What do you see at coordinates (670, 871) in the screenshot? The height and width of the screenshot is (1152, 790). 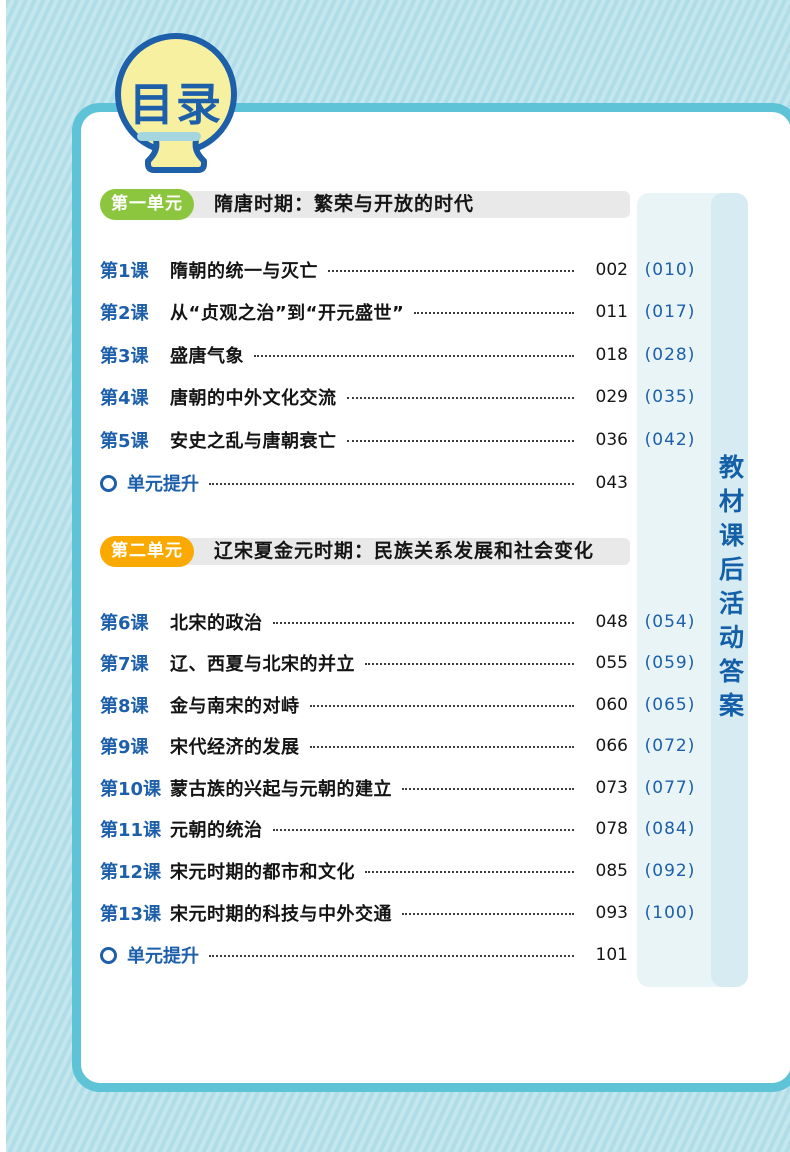 I see `answer-page-number: (092)` at bounding box center [670, 871].